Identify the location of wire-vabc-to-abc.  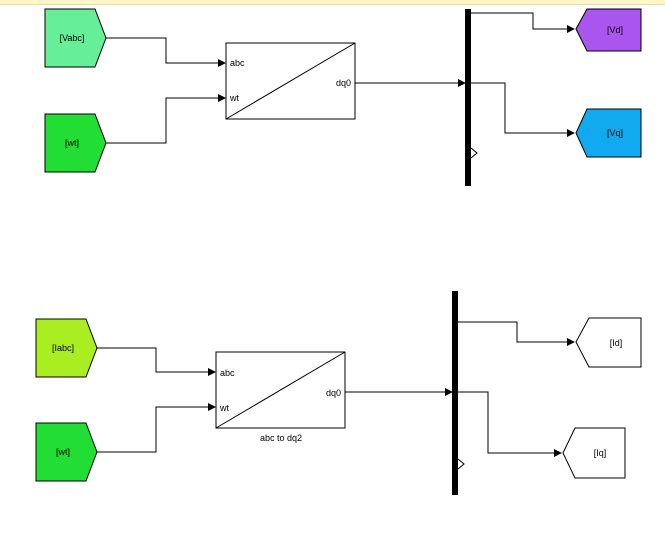
(166, 52).